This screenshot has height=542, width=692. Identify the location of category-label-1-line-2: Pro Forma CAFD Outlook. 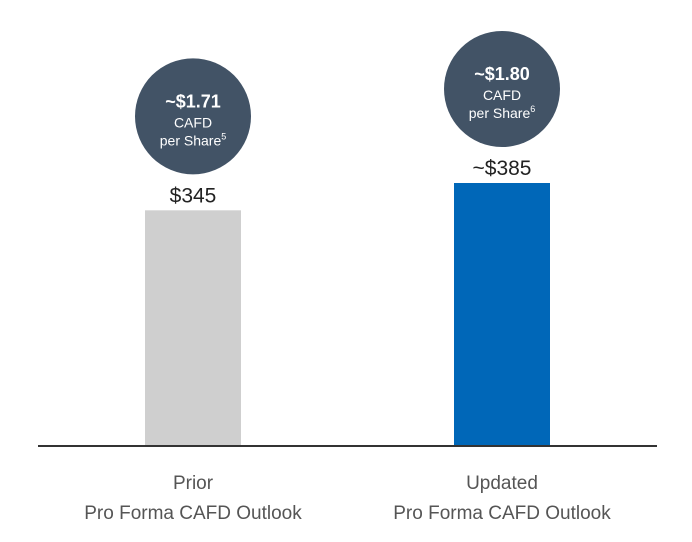
(193, 513).